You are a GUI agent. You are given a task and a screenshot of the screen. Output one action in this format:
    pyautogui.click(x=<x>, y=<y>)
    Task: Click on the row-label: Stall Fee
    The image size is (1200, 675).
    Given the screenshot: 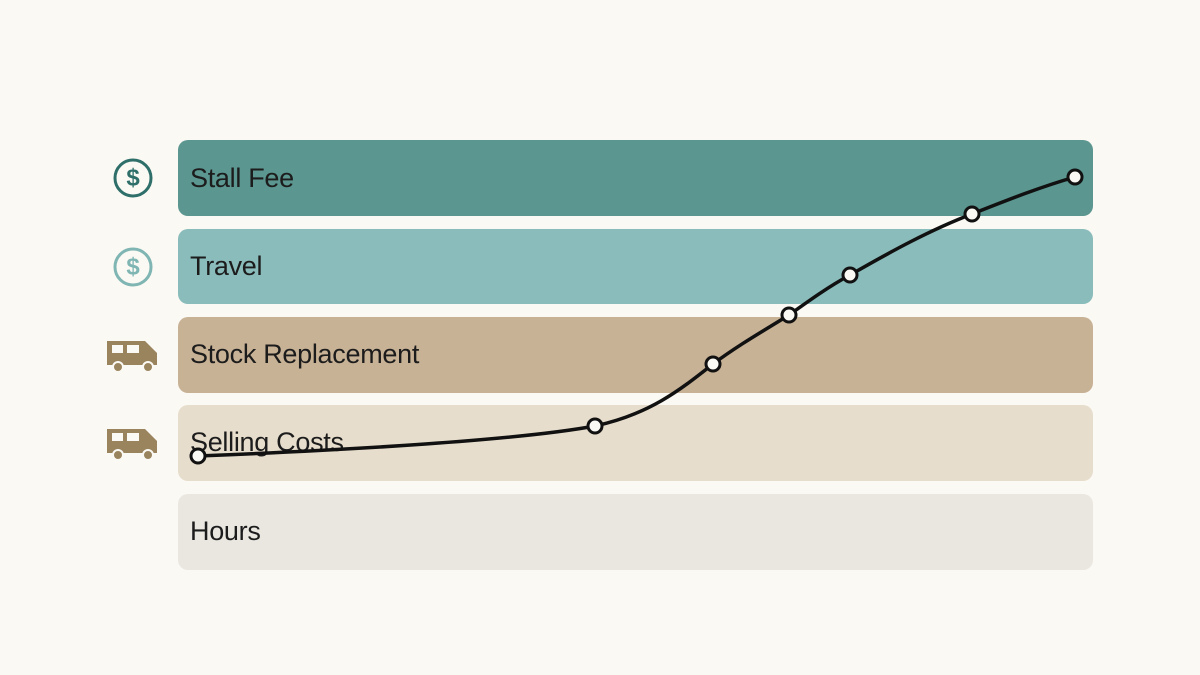 What is the action you would take?
    pyautogui.click(x=242, y=178)
    